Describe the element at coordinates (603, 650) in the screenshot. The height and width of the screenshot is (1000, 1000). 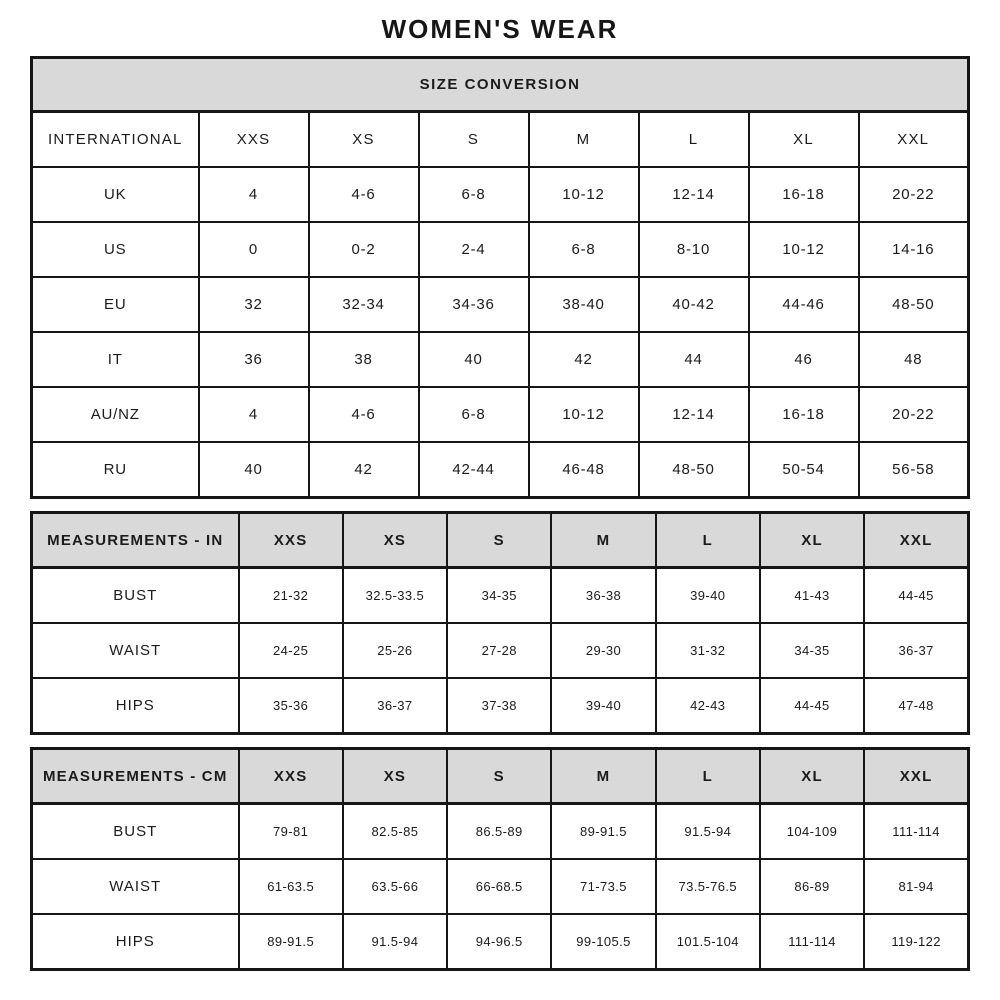
I see `measure-cell: 29-30` at that location.